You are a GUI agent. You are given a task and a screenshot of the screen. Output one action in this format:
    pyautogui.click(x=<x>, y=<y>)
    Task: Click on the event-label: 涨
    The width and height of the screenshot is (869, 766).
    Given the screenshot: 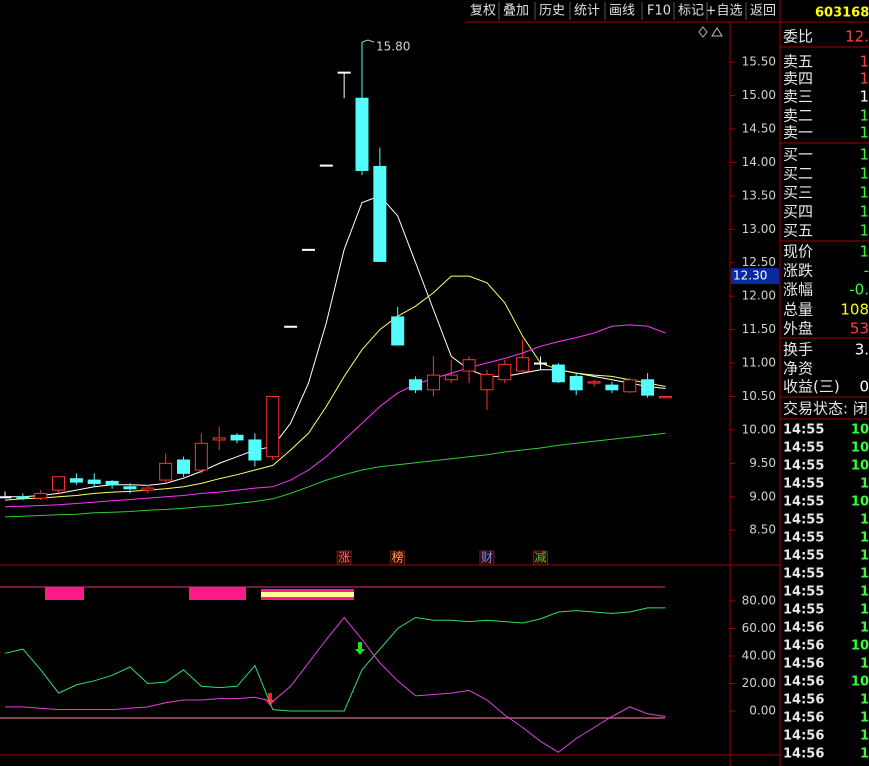 What is the action you would take?
    pyautogui.click(x=344, y=557)
    